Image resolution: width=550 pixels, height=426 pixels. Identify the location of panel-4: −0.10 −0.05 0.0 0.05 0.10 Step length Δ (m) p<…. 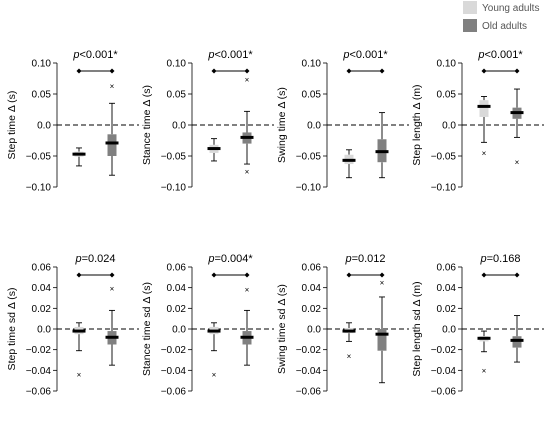
(477, 121).